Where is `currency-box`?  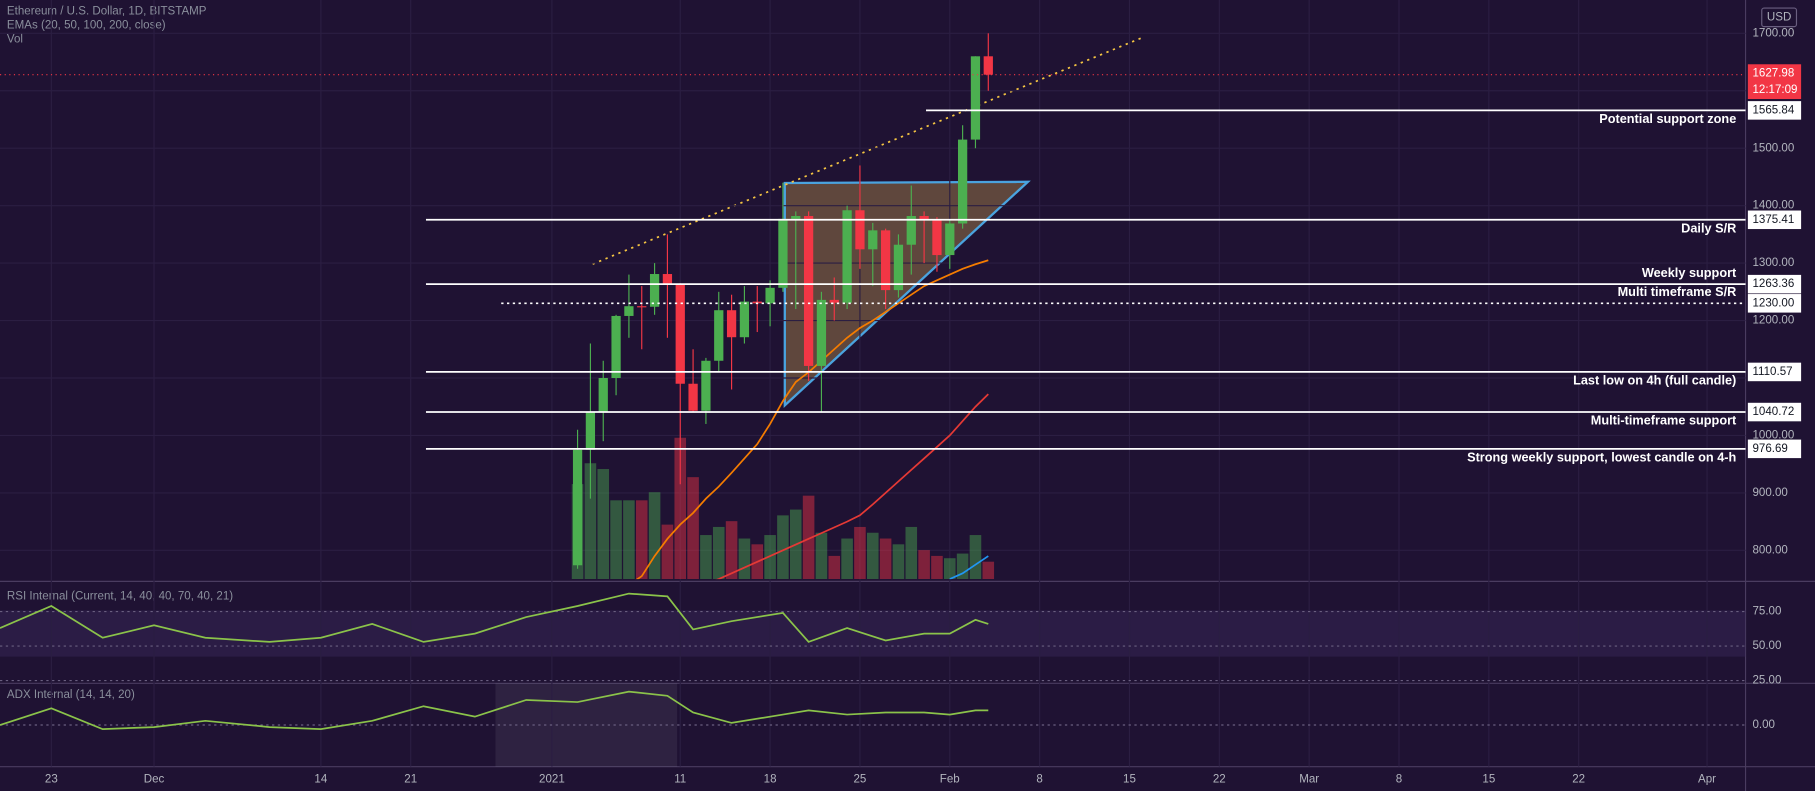 currency-box is located at coordinates (1779, 17).